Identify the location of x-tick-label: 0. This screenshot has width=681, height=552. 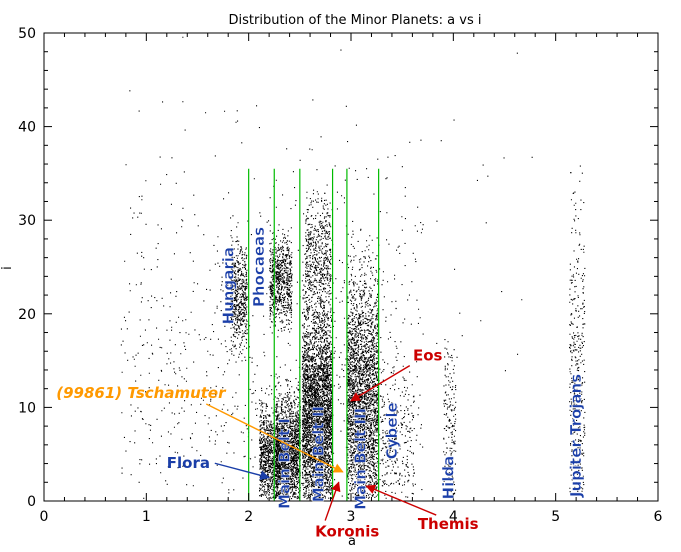
(44, 517).